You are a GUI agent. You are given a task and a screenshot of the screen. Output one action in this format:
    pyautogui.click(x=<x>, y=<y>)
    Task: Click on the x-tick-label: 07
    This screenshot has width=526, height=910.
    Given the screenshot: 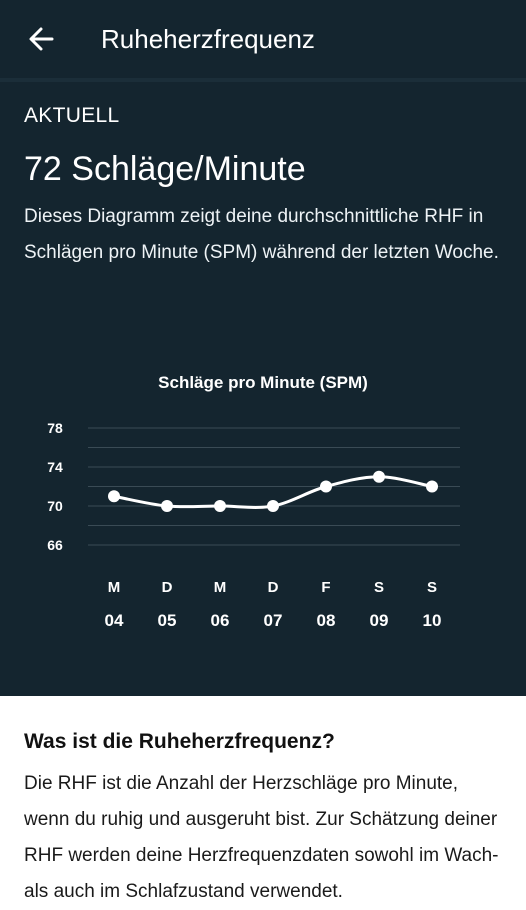 What is the action you would take?
    pyautogui.click(x=273, y=620)
    